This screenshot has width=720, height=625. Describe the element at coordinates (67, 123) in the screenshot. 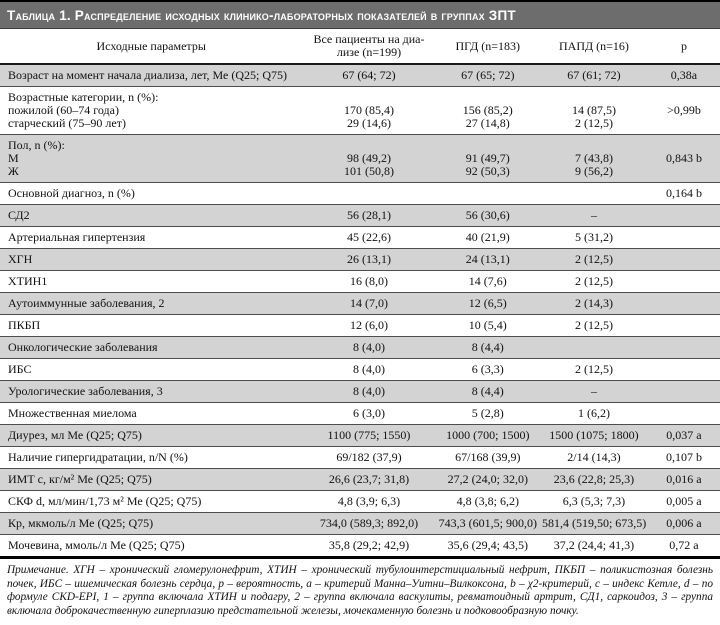

I see `cell-line: старческий (75–90 лет)` at that location.